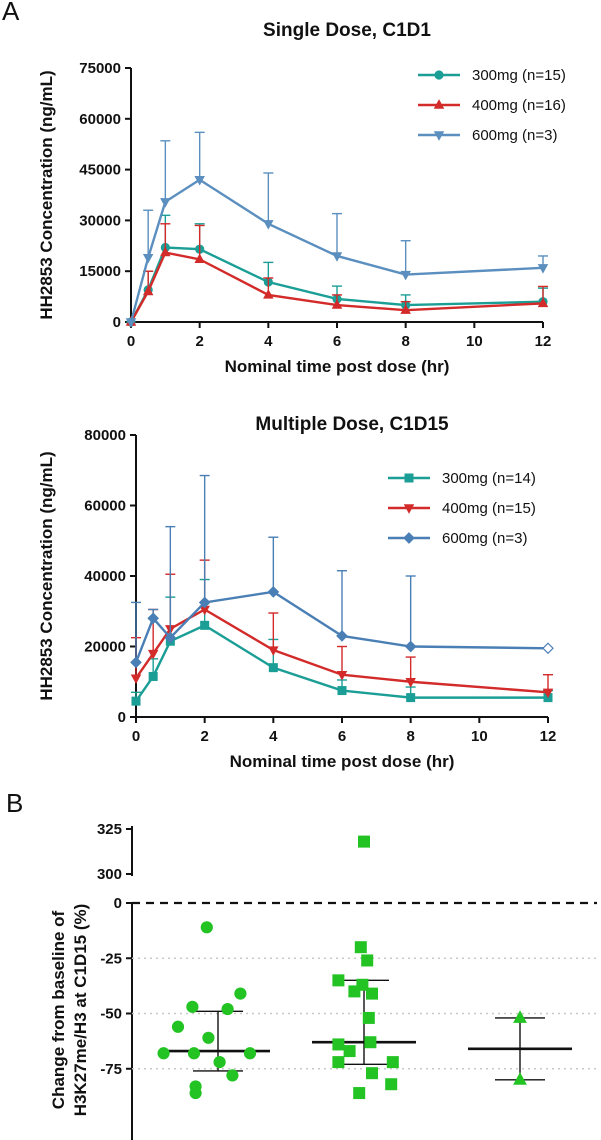 Image resolution: width=601 pixels, height=1140 pixels. I want to click on chart-title: Single Dose, C1D1, so click(347, 30).